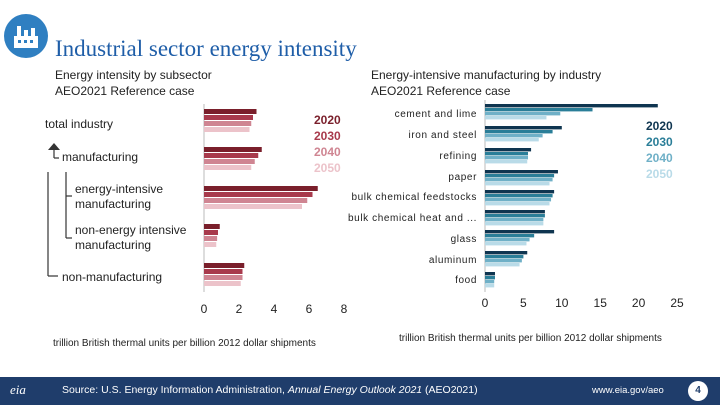 This screenshot has height=405, width=720. I want to click on left-category-label-2: energy-intensive, so click(119, 189).